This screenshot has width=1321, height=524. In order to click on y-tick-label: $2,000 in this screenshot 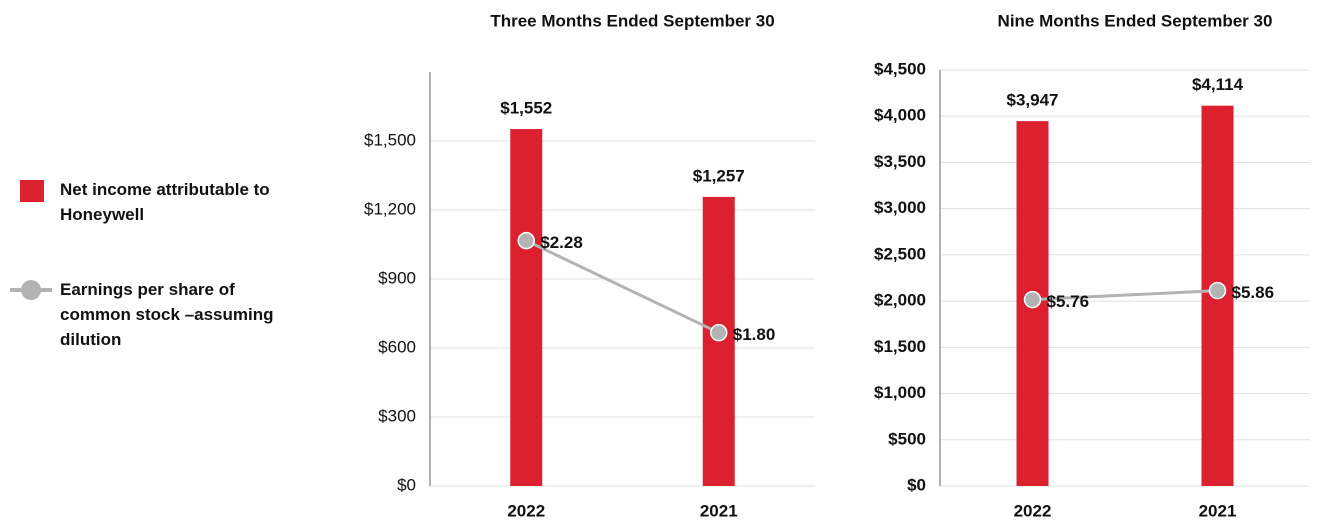, I will do `click(900, 300)`.